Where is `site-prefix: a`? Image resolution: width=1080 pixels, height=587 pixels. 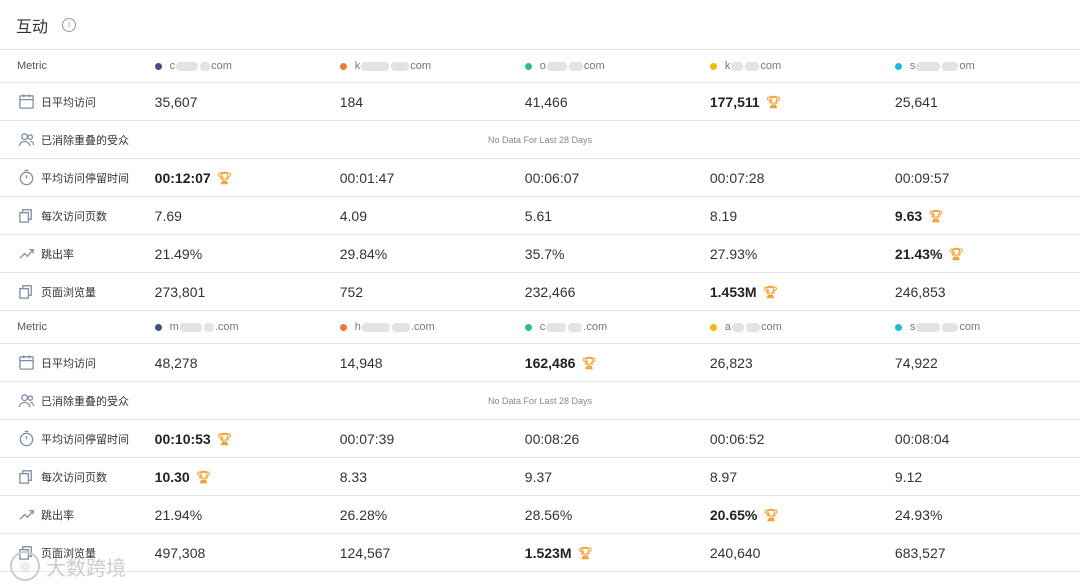
site-prefix: a is located at coordinates (727, 327).